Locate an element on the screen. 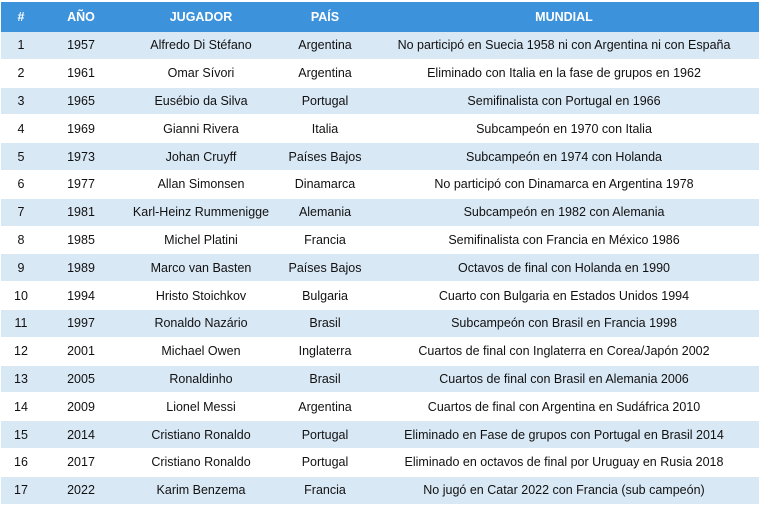  table-cell: Dinamarca is located at coordinates (325, 184).